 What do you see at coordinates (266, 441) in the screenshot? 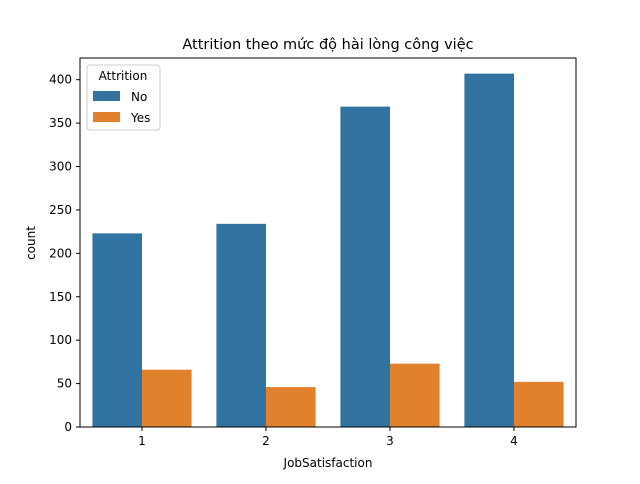
I see `x-tick-label: 2` at bounding box center [266, 441].